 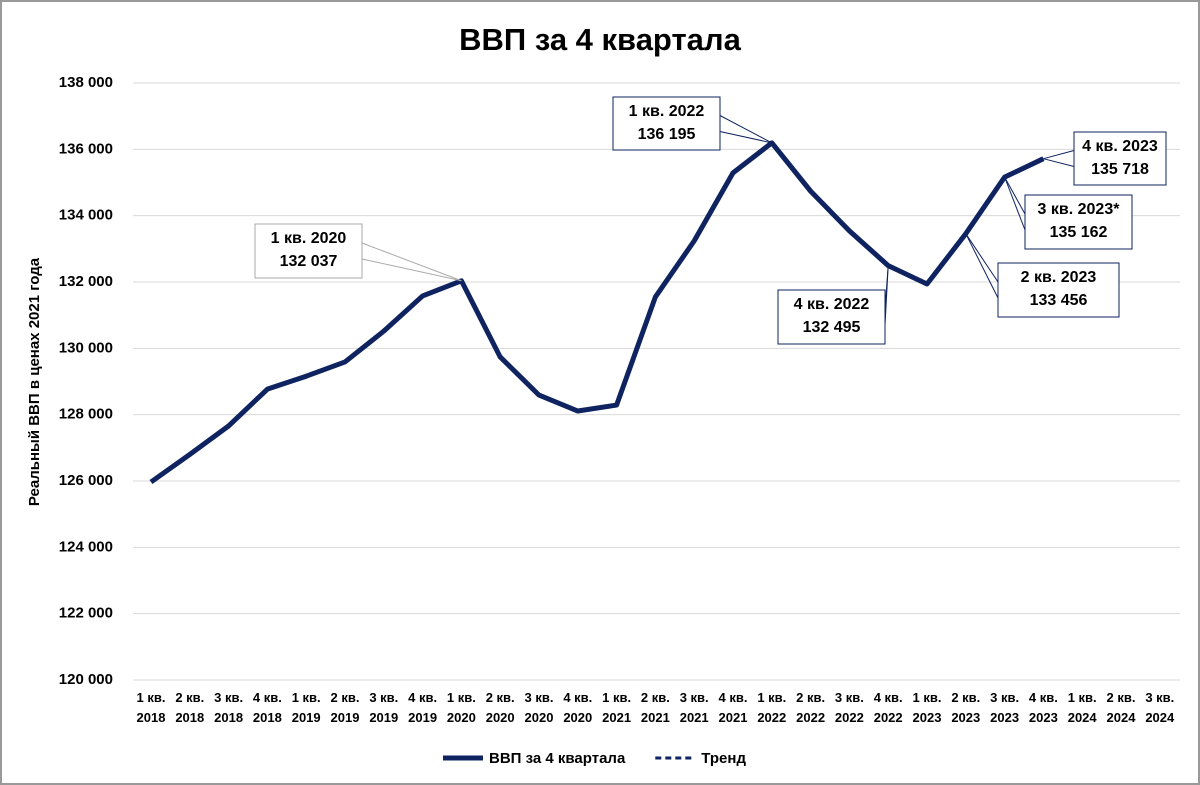 I want to click on x-tick-label: 1 кв. 2023, so click(x=927, y=707).